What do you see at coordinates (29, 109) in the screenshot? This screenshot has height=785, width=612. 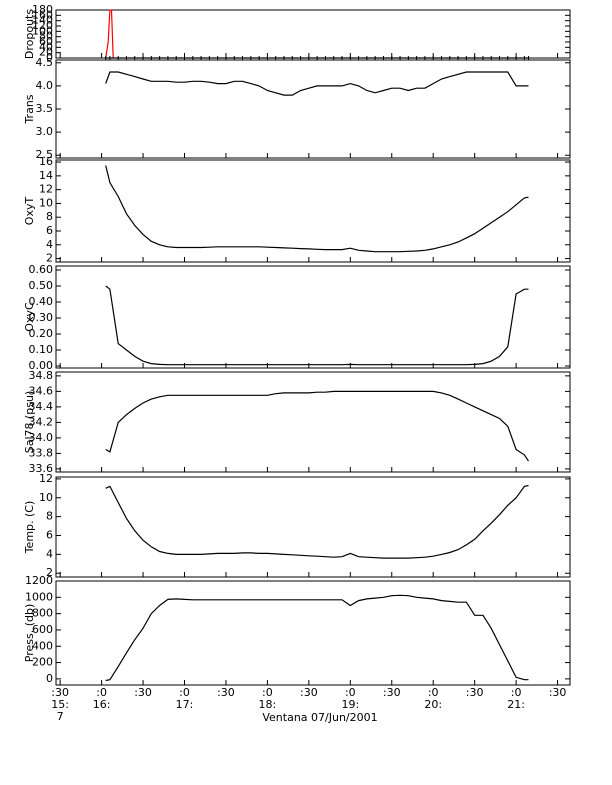 I see `y-axis-label: Trans` at bounding box center [29, 109].